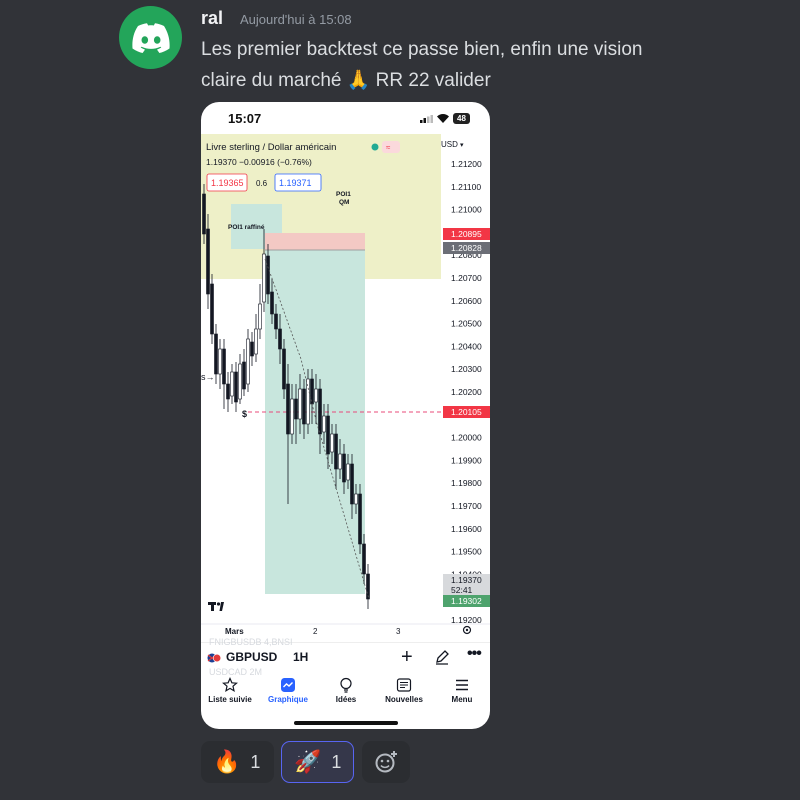 Image resolution: width=800 pixels, height=800 pixels. What do you see at coordinates (252, 657) in the screenshot?
I see `symbol-selector: GBPUSD` at bounding box center [252, 657].